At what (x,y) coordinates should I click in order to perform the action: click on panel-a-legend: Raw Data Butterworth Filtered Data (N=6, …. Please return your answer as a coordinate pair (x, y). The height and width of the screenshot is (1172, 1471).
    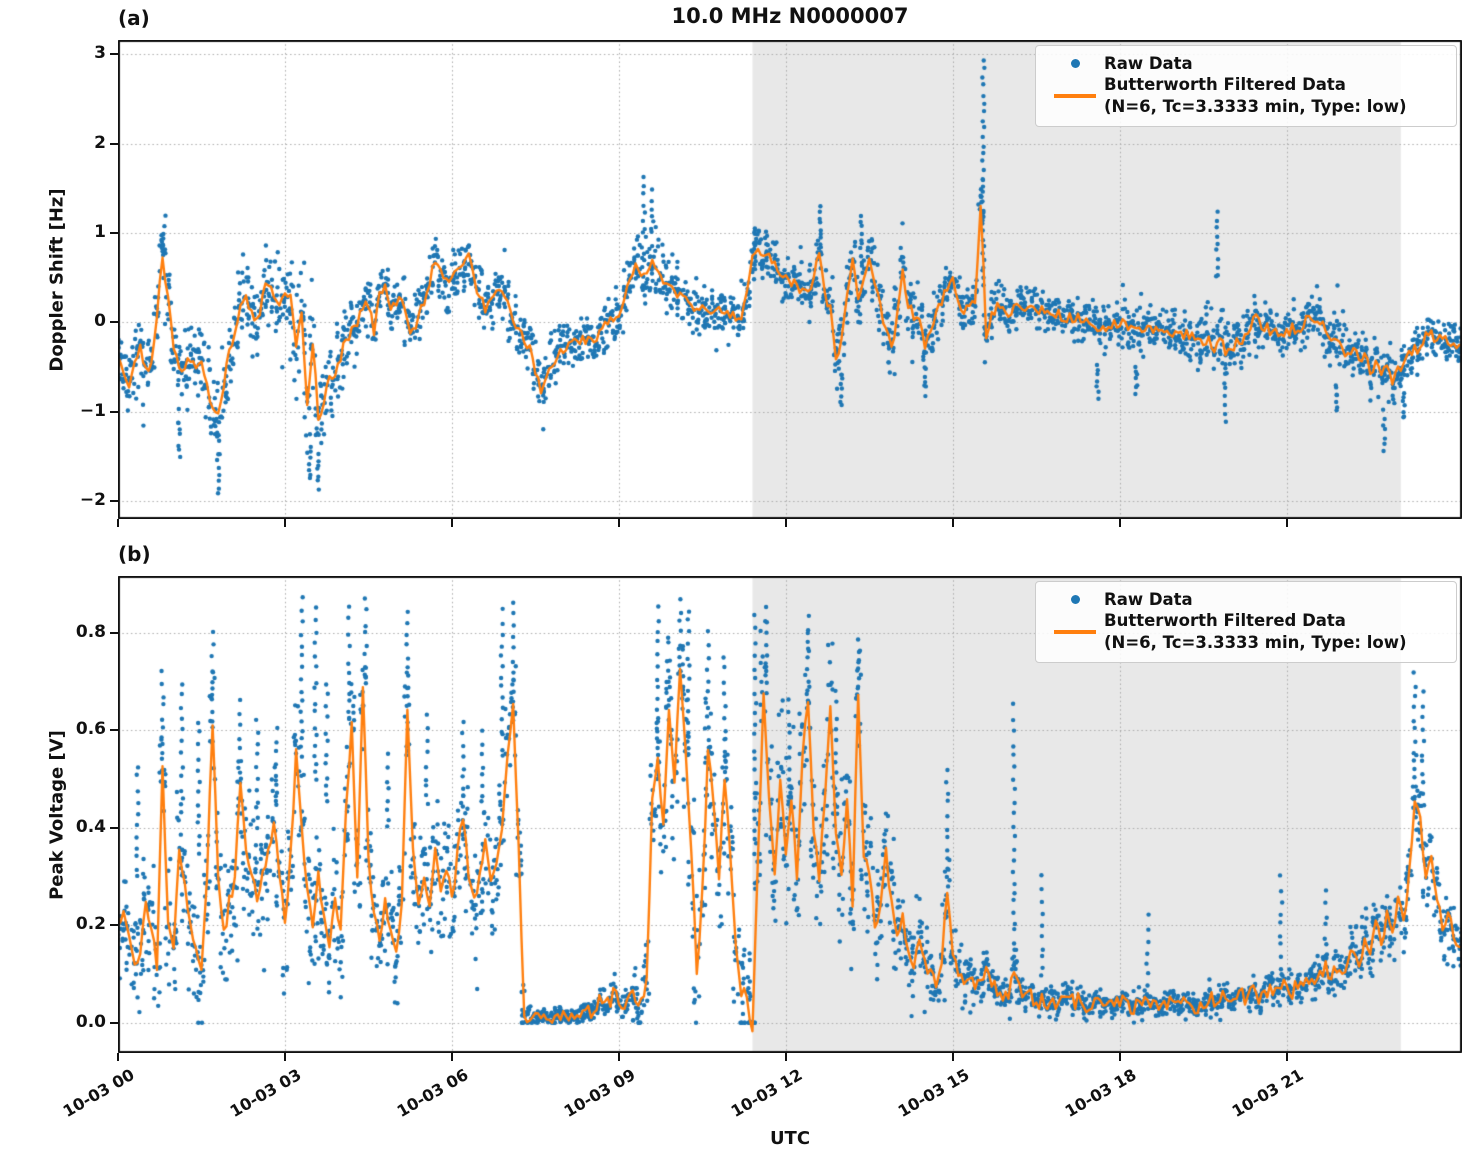
    Looking at the image, I should click on (1246, 86).